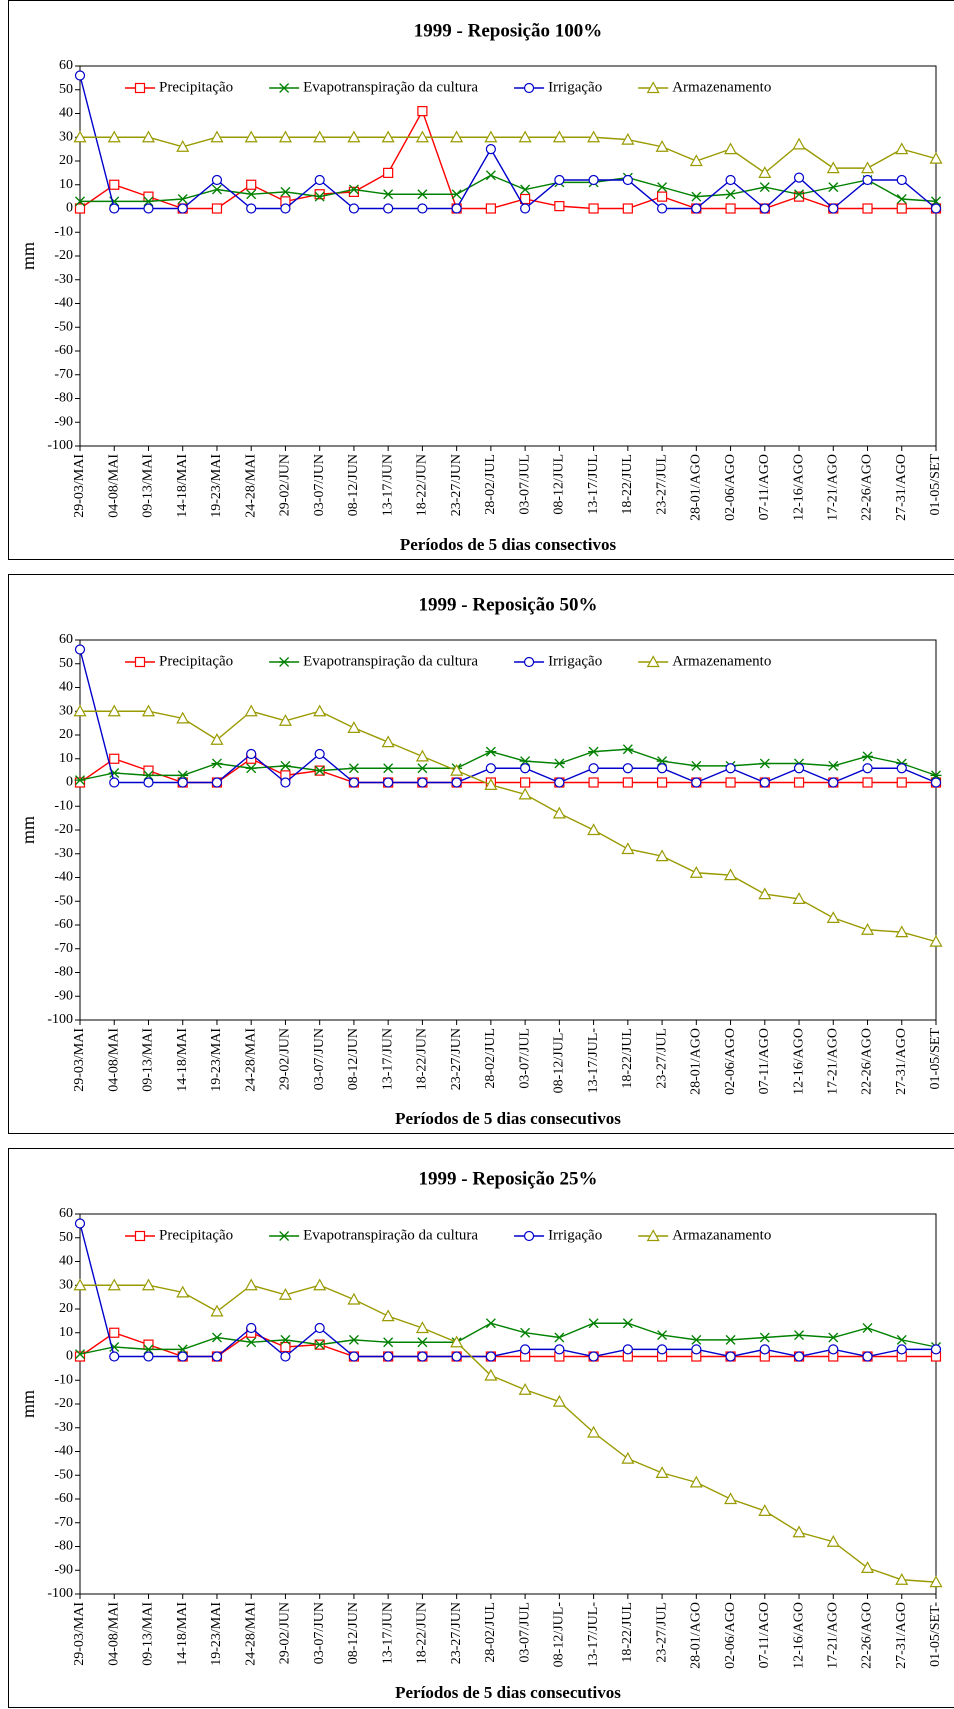 This screenshot has height=1709, width=954. What do you see at coordinates (216, 1060) in the screenshot?
I see `x-tick-label: 19-23/MAI` at bounding box center [216, 1060].